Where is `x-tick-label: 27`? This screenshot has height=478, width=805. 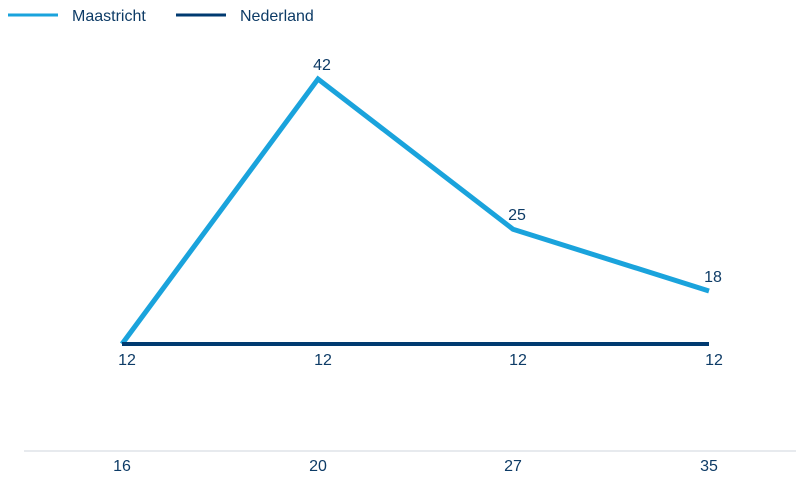 x-tick-label: 27 is located at coordinates (513, 465).